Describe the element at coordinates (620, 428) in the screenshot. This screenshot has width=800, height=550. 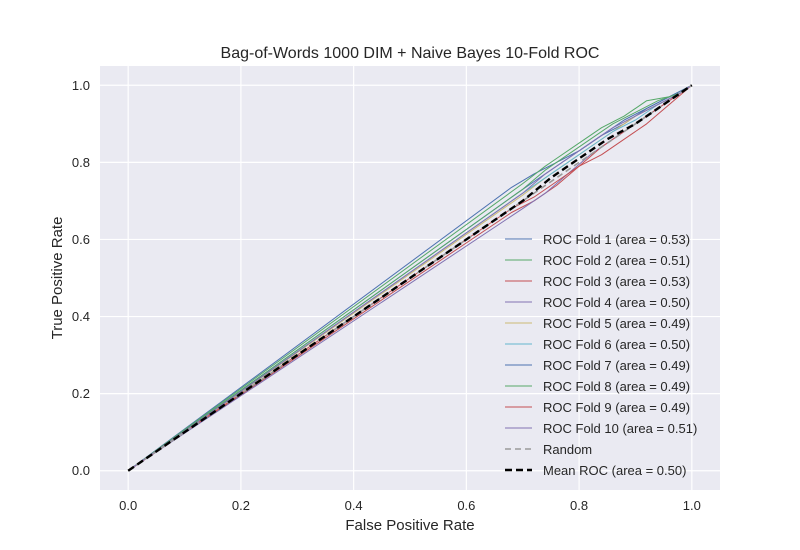
I see `legend-label: ROC Fold 10 (area = 0.51)` at that location.